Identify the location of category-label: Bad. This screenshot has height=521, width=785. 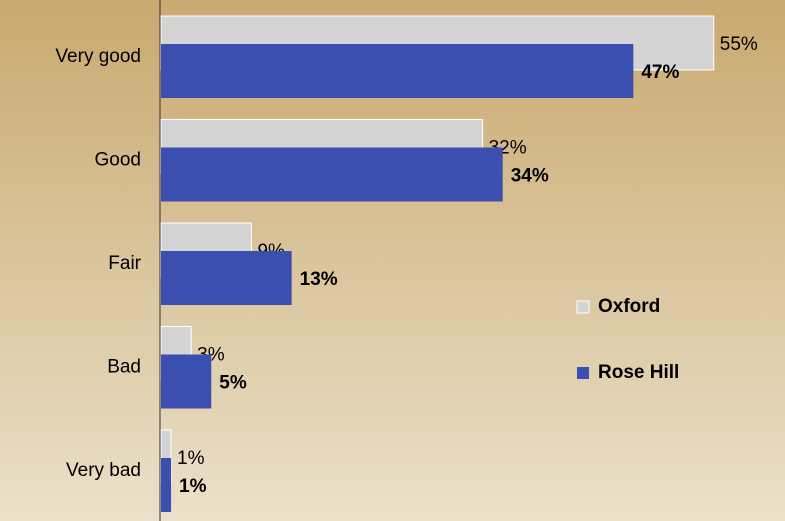
(124, 367).